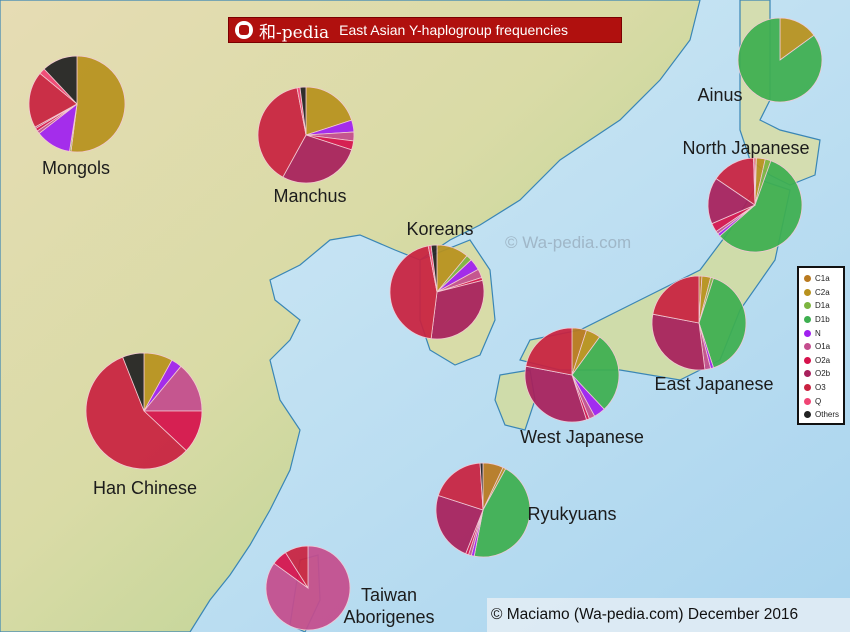  What do you see at coordinates (746, 148) in the screenshot?
I see `label-north-japanese: North Japanese` at bounding box center [746, 148].